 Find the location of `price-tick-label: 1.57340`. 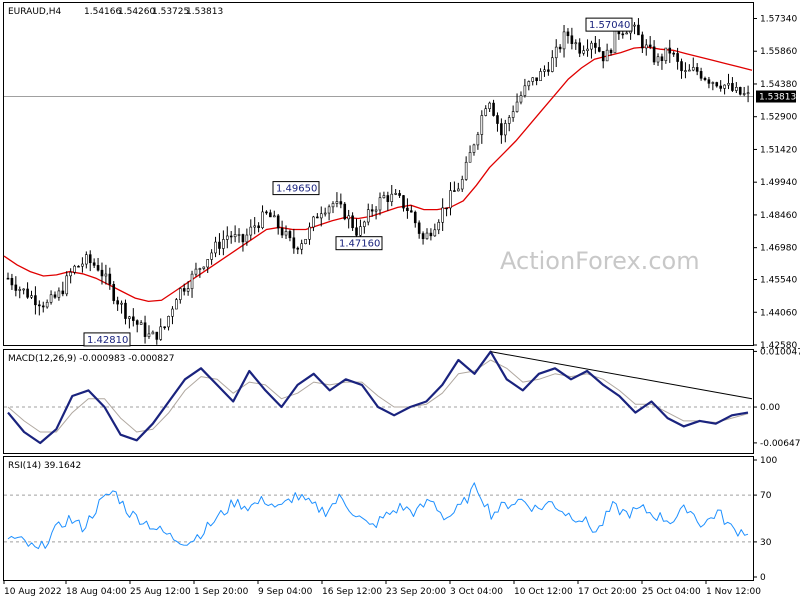

price-tick-label: 1.57340 is located at coordinates (778, 19).